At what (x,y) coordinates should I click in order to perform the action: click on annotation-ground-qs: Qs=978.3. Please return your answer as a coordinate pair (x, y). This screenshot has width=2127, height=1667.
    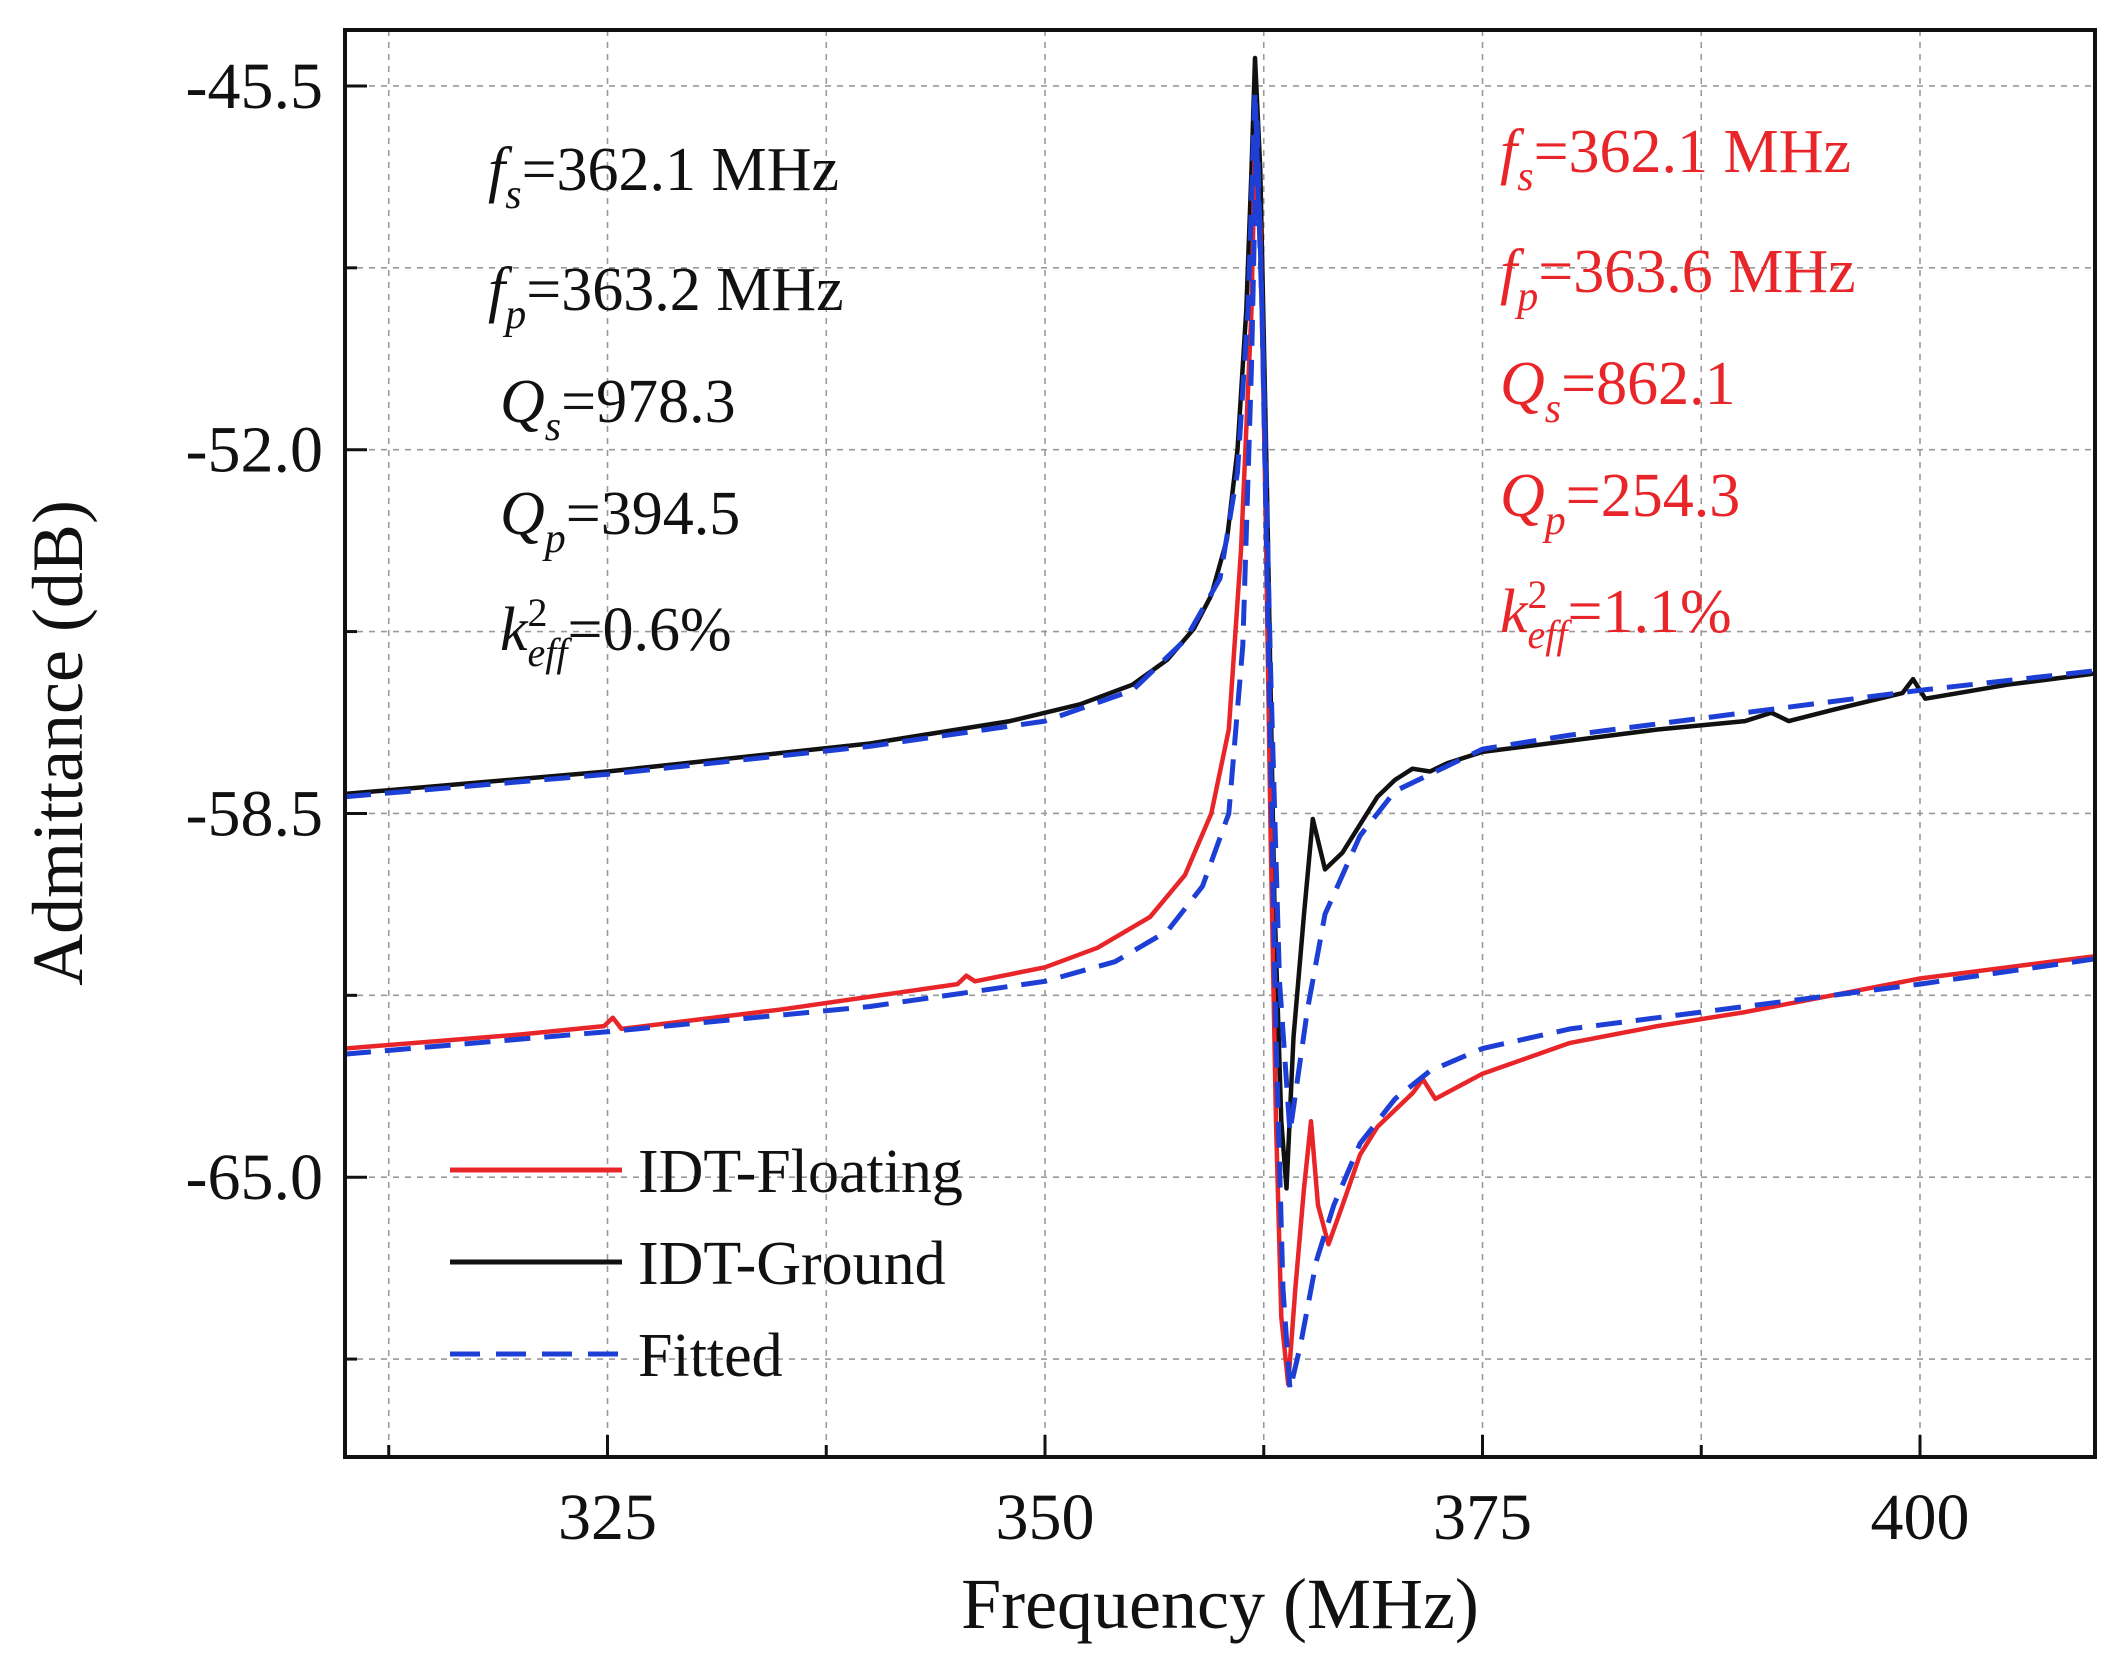
    Looking at the image, I should click on (618, 409).